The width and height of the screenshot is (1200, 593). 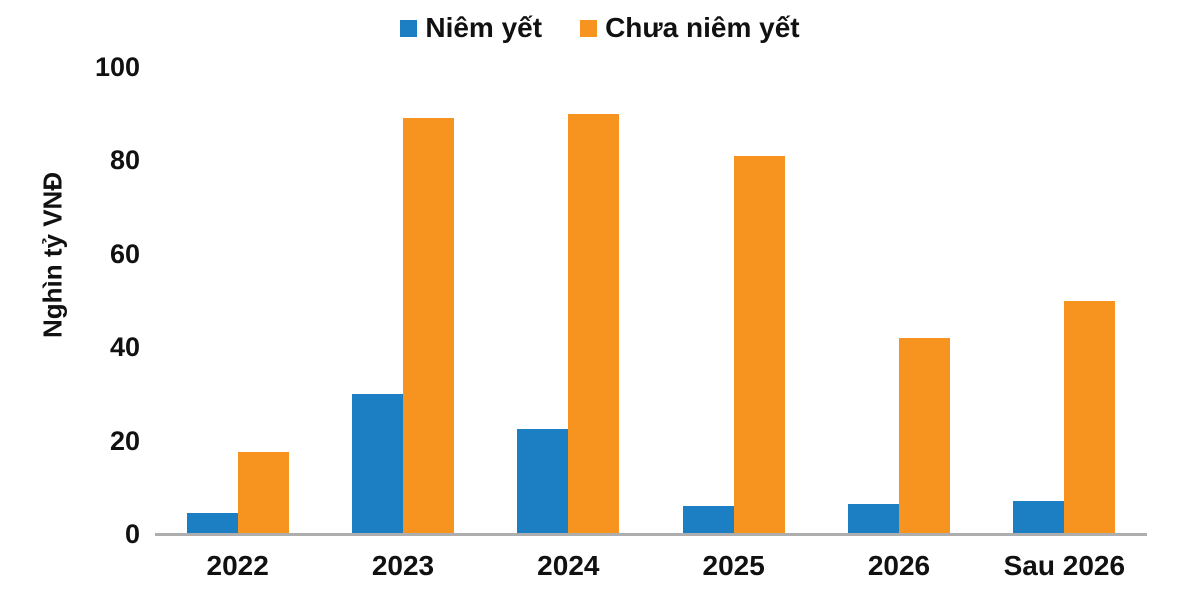 I want to click on bar-cat2-series1, so click(x=594, y=323).